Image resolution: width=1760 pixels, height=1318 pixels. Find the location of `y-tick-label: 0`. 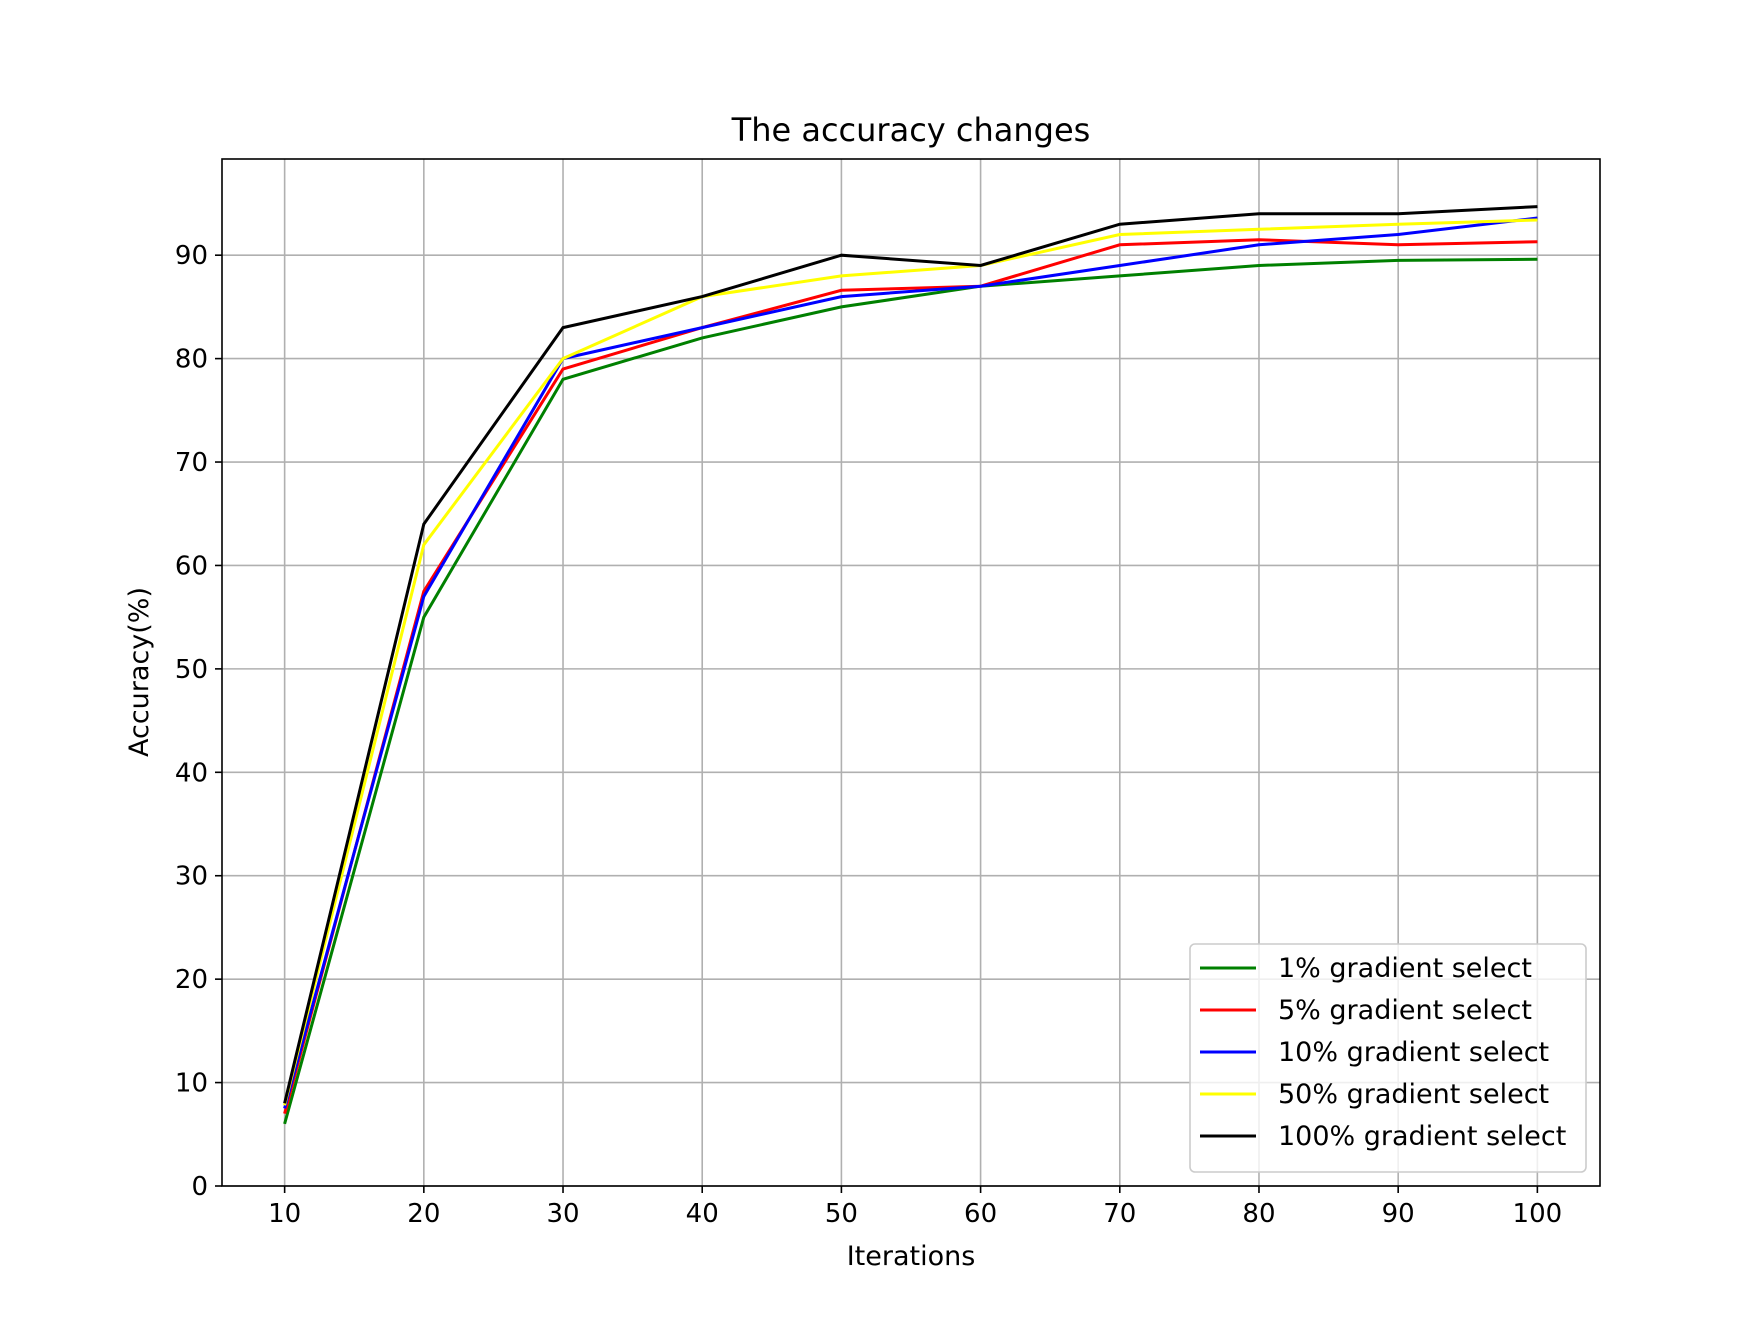

y-tick-label: 0 is located at coordinates (199, 1187).